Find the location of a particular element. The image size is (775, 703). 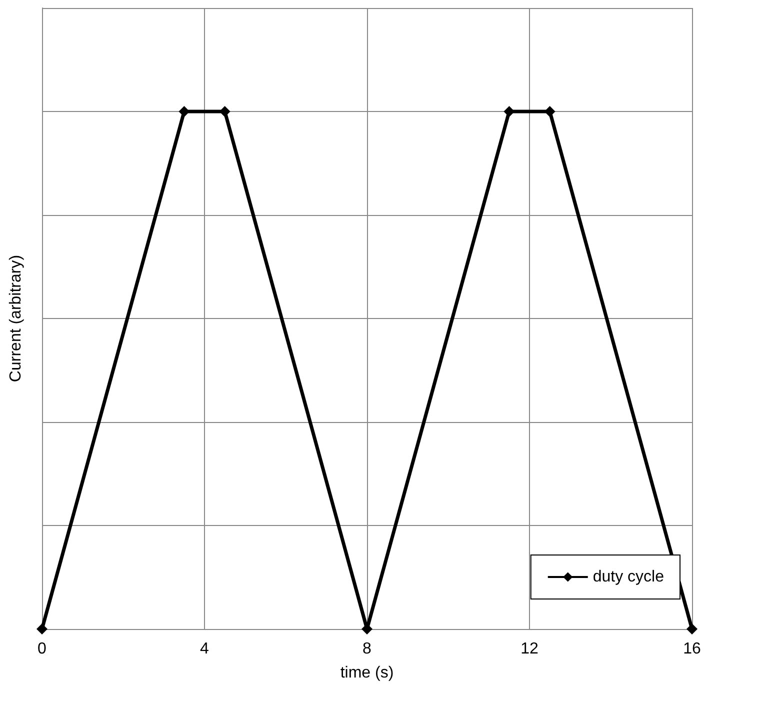

x-tick-label: 12 is located at coordinates (529, 649).